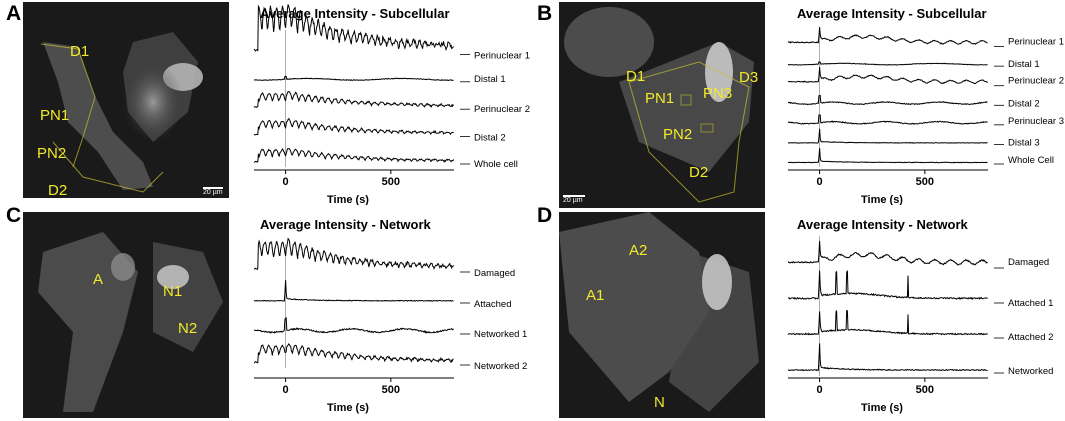  What do you see at coordinates (1030, 337) in the screenshot?
I see `series-label: Attached 2` at bounding box center [1030, 337].